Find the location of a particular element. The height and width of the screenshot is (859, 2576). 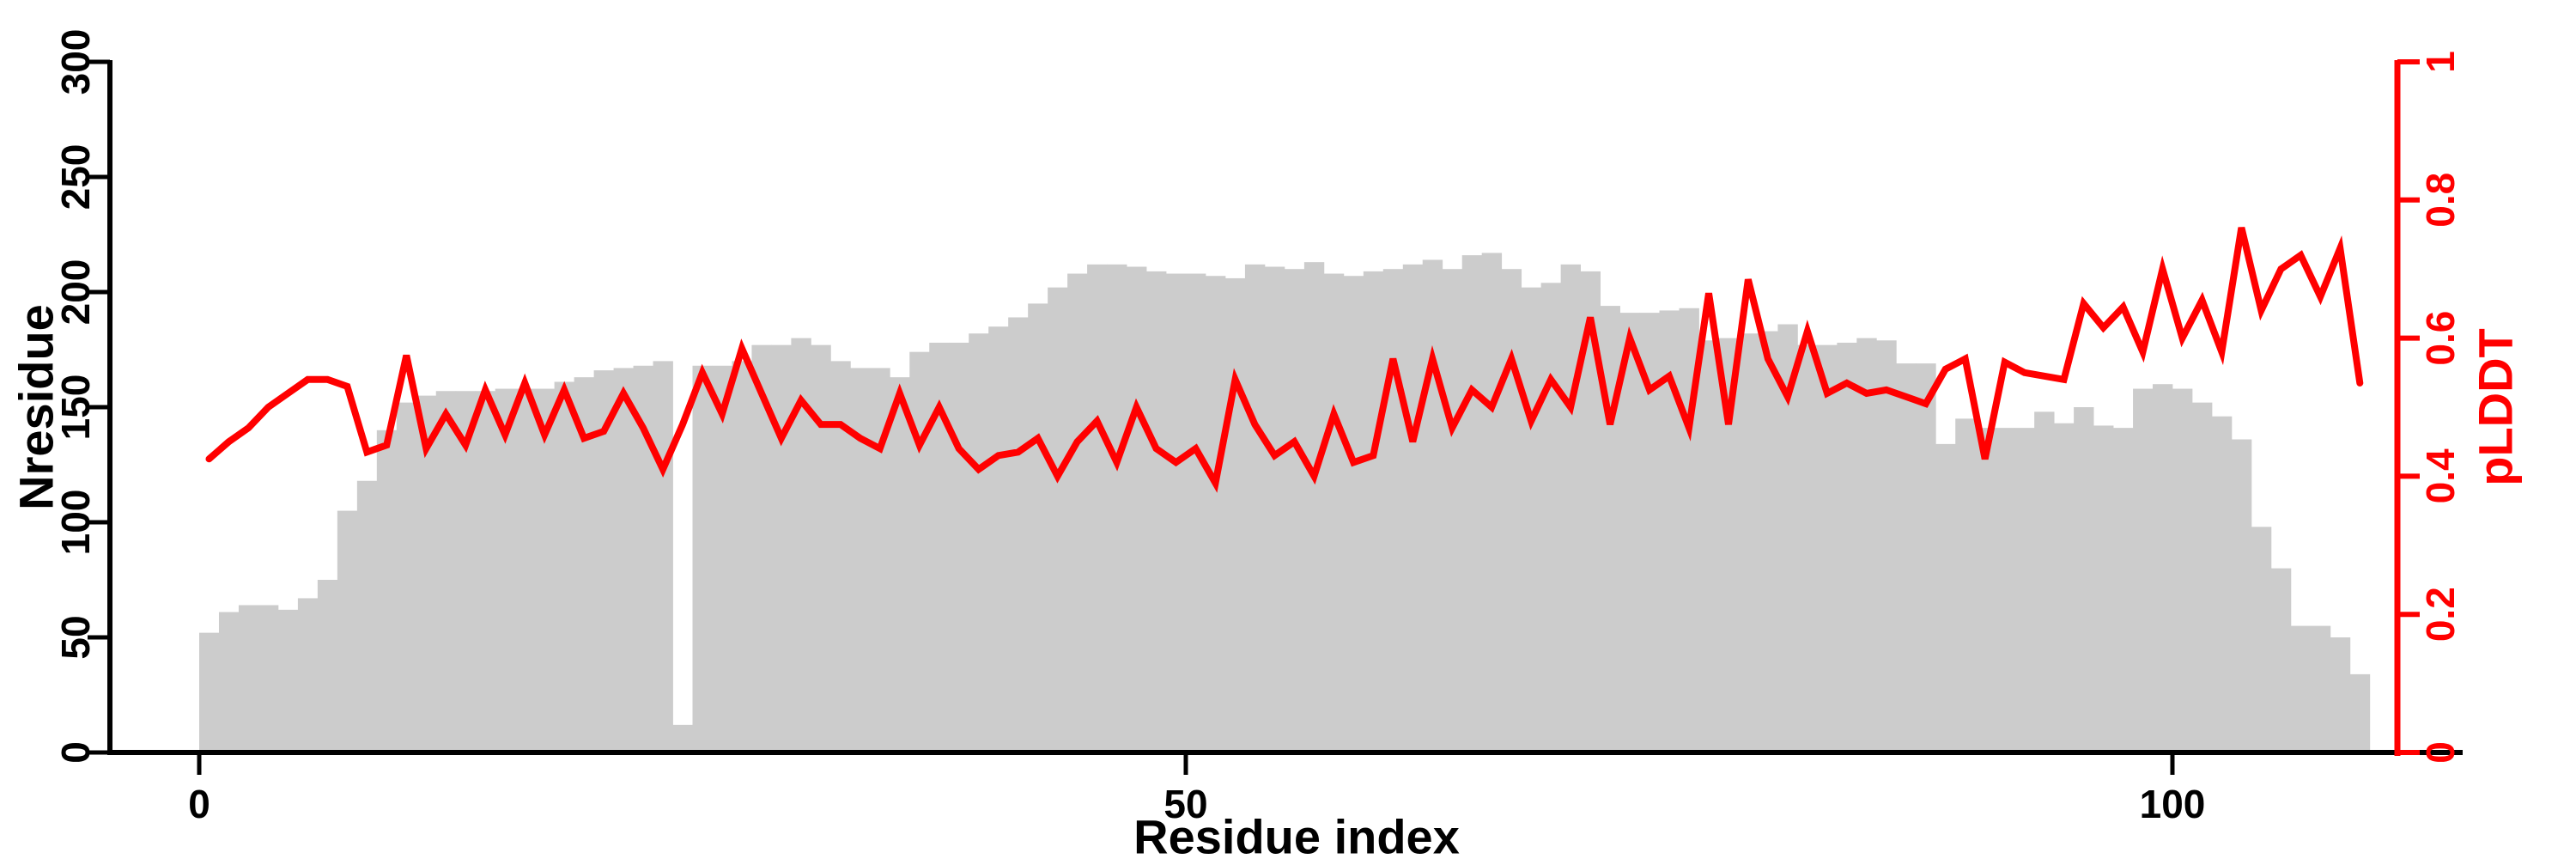

right-tick-label: 0.2 is located at coordinates (2441, 615).